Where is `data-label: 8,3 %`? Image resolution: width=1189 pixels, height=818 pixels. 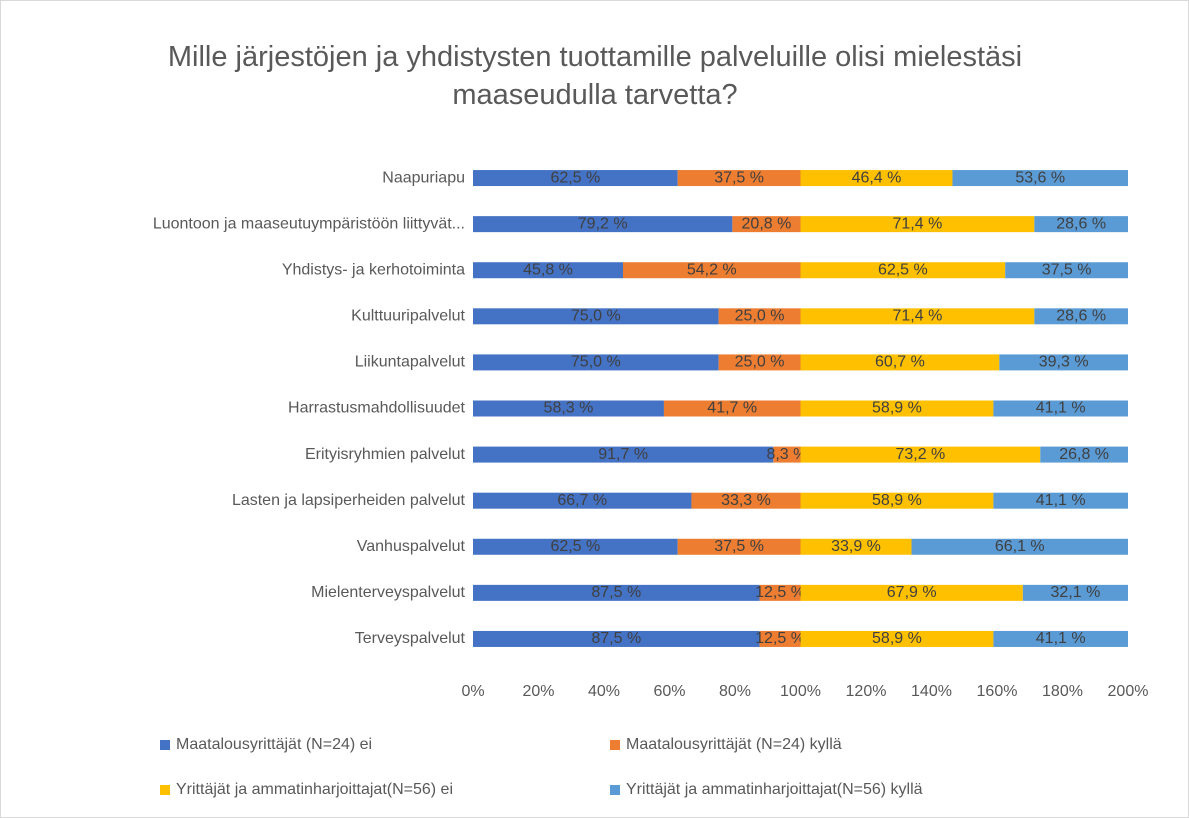
data-label: 8,3 % is located at coordinates (786, 454).